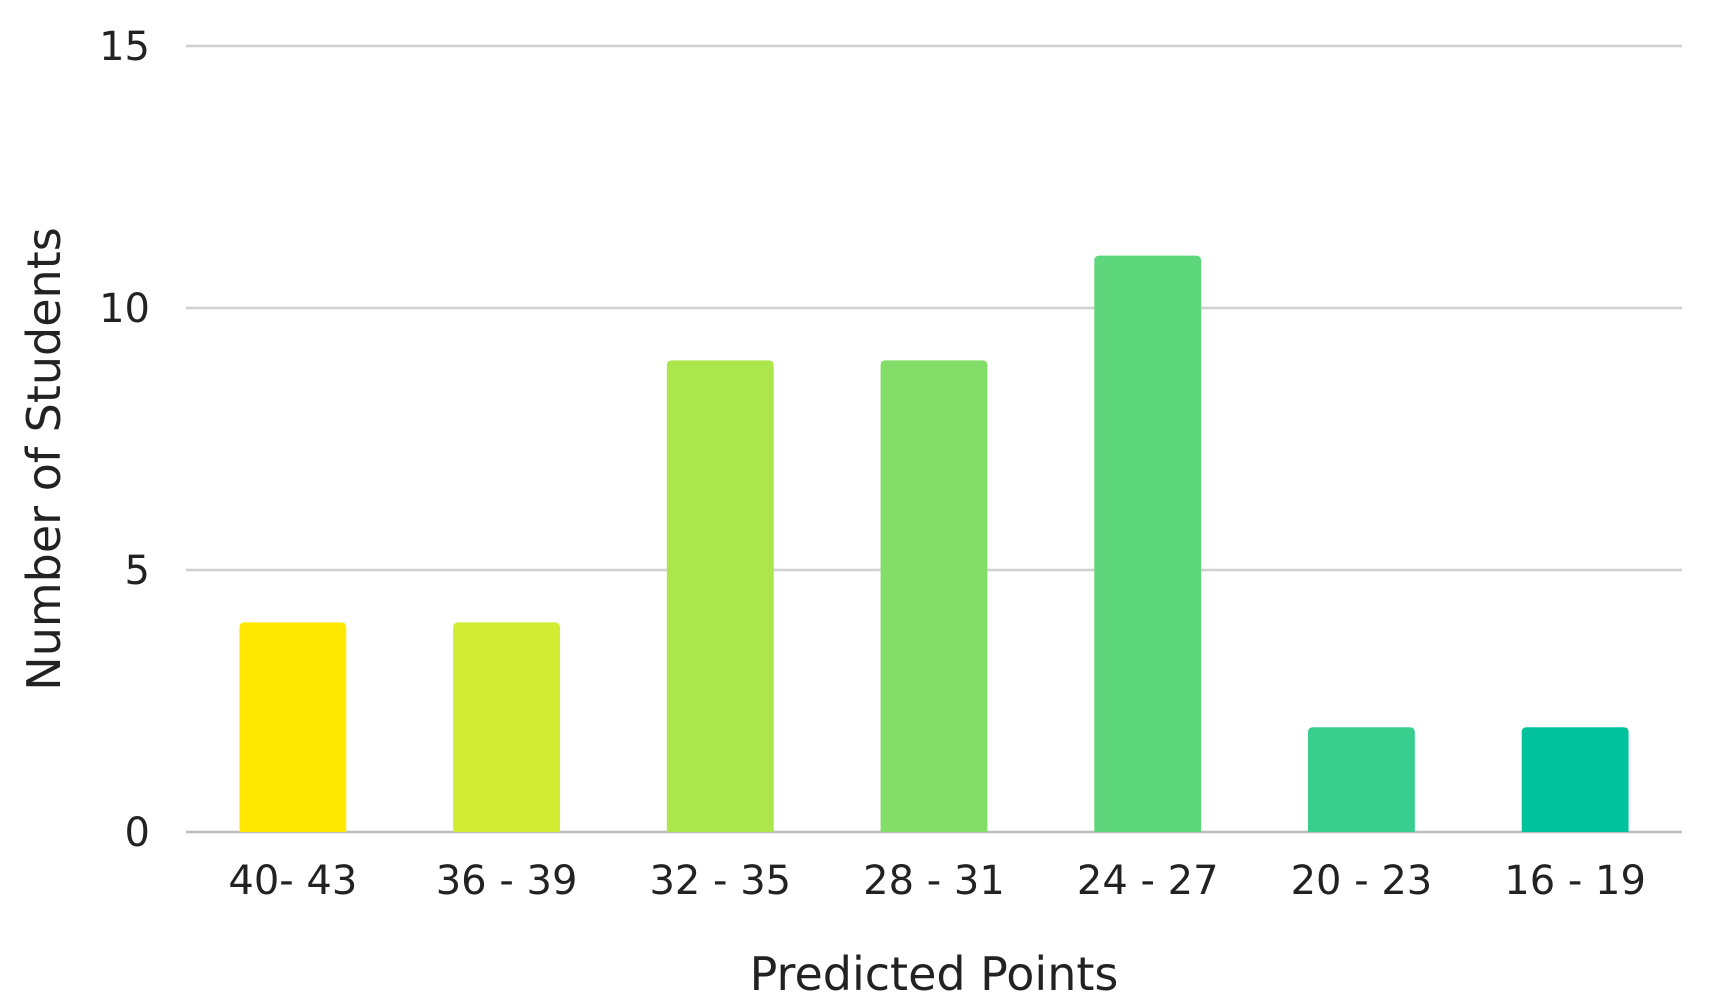  What do you see at coordinates (124, 309) in the screenshot?
I see `y-tick-label: 10` at bounding box center [124, 309].